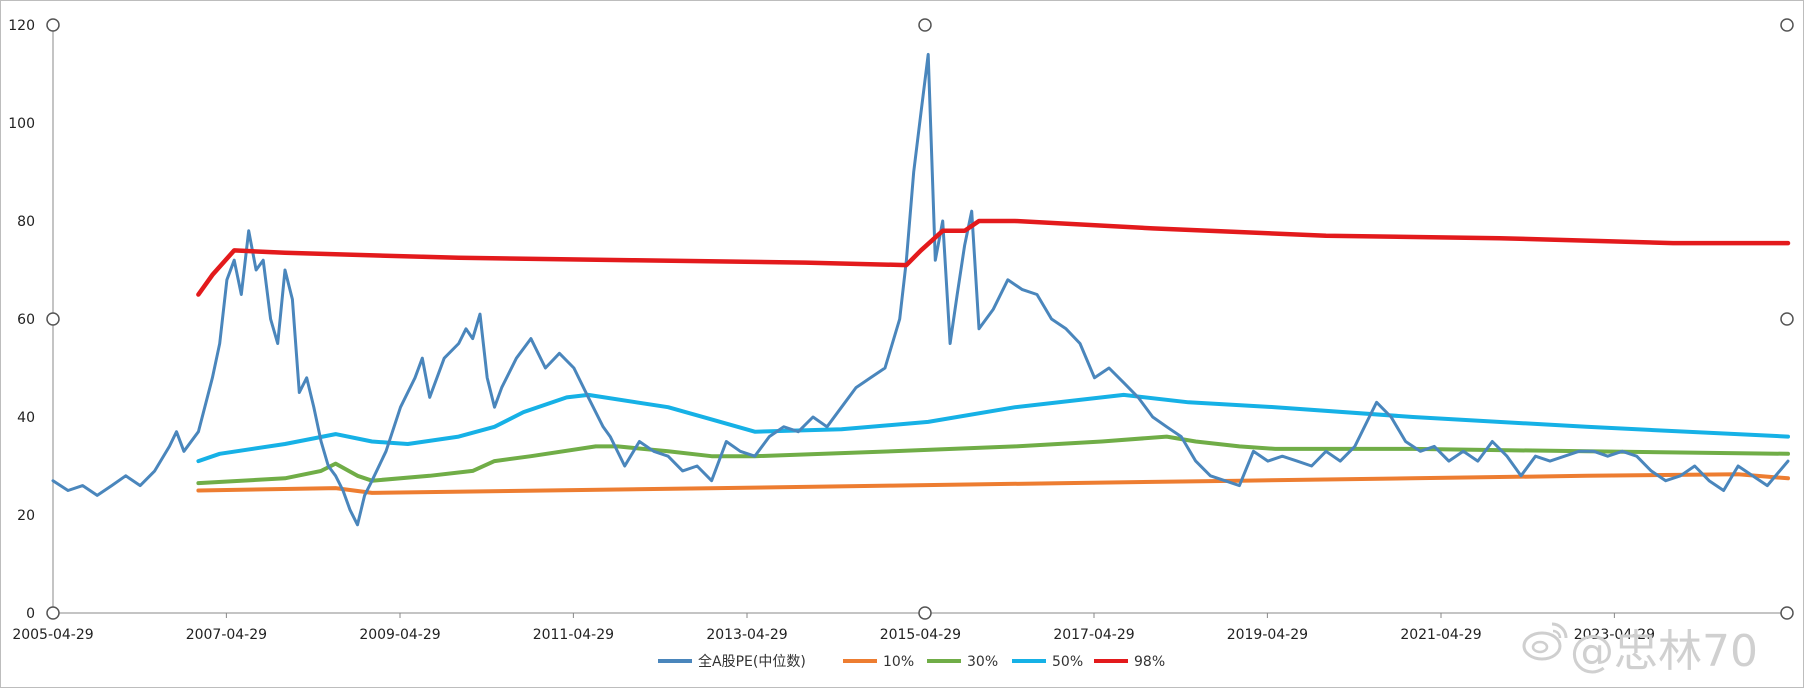  I want to click on y-tick-label: 100, so click(21, 124).